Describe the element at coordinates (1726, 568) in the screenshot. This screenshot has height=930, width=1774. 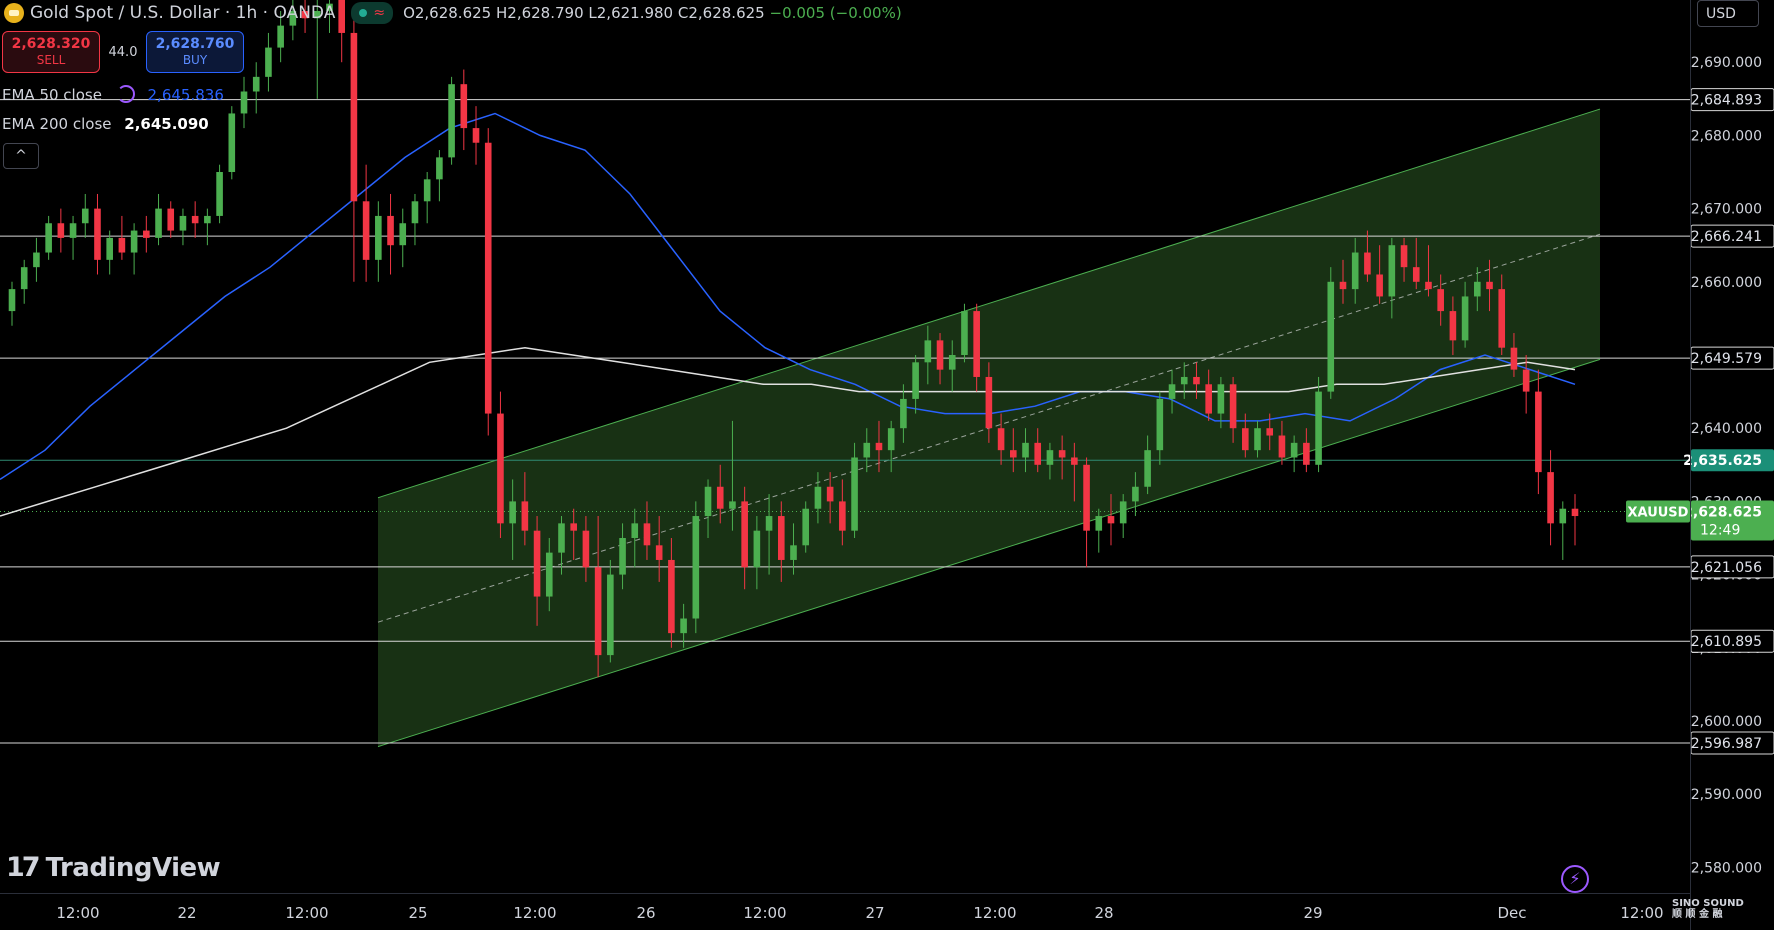
I see `level-price-label: 2,621.056` at that location.